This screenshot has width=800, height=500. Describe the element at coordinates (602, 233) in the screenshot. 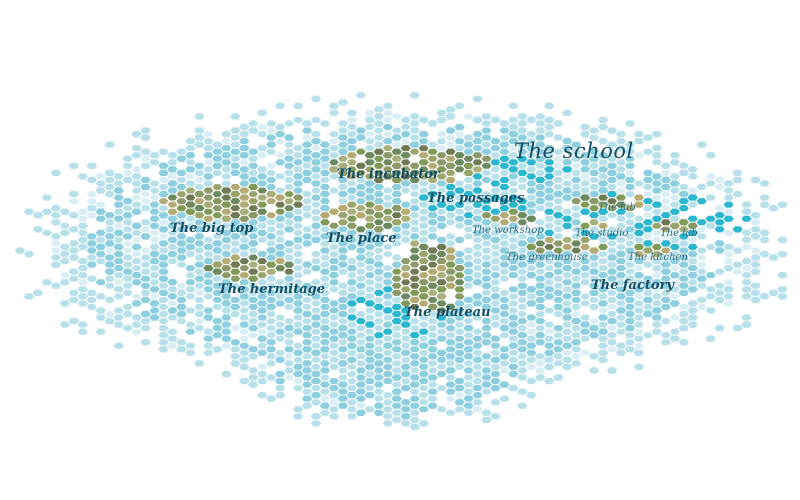

I see `label-the-studio: The studio` at that location.